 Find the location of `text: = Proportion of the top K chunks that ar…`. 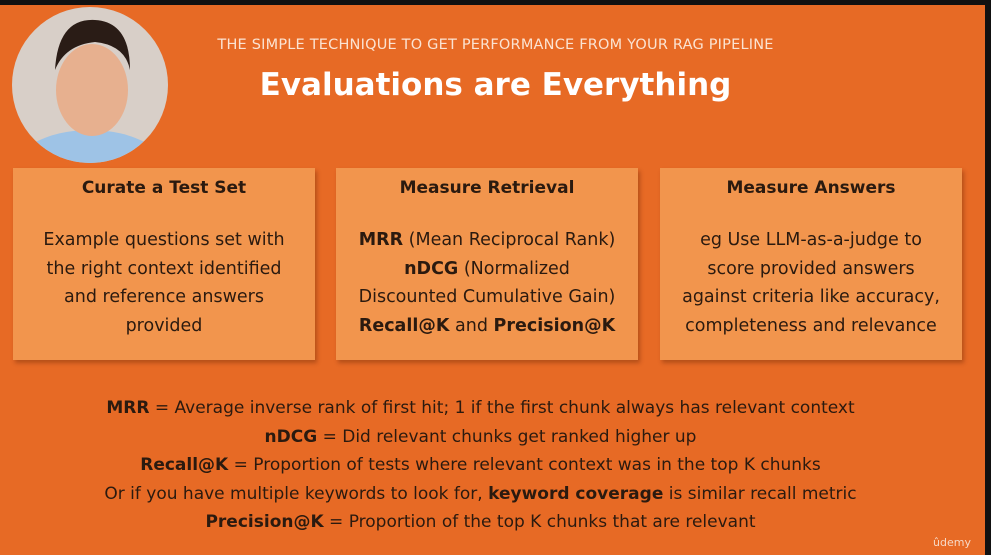

text: = Proportion of the top K chunks that ar… is located at coordinates (539, 522).